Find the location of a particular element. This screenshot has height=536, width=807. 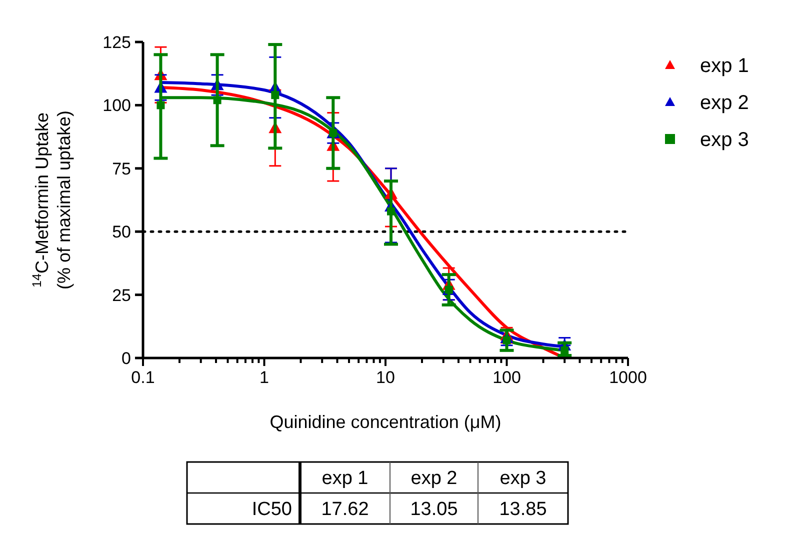

y-tick-label: 0 is located at coordinates (126, 358).